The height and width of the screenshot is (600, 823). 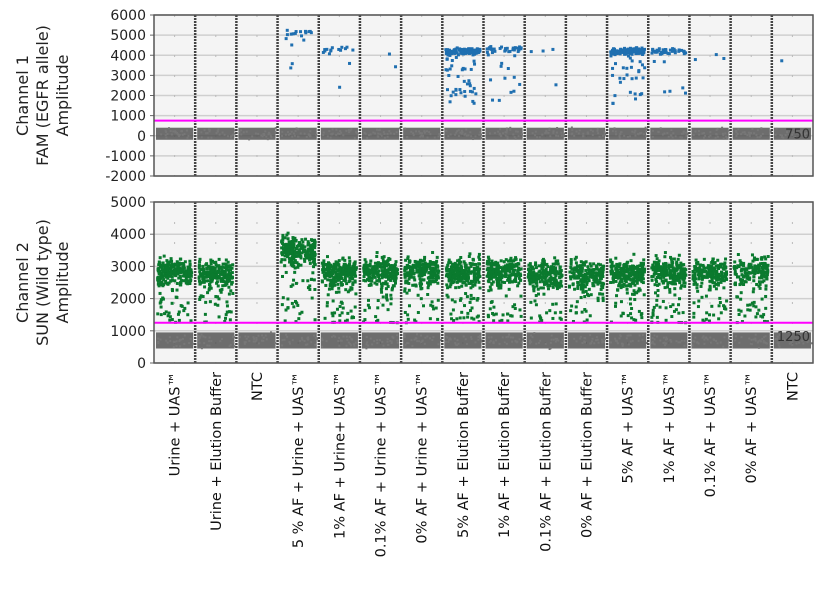 I want to click on y-tick-label: 5000, so click(x=128, y=203).